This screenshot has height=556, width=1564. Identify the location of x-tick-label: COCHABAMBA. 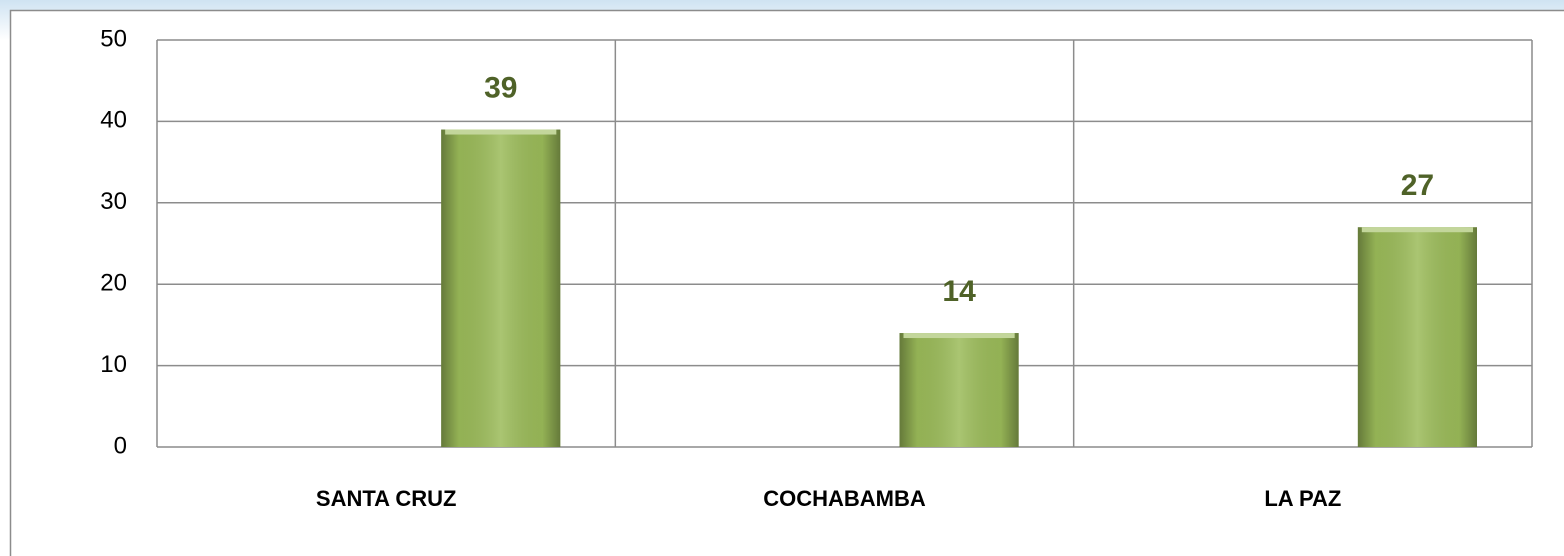
(844, 498).